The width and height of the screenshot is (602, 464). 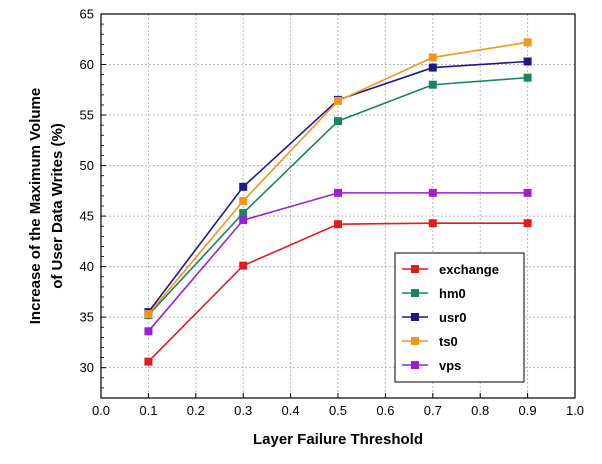 I want to click on y-tick-label: 60, so click(x=87, y=64).